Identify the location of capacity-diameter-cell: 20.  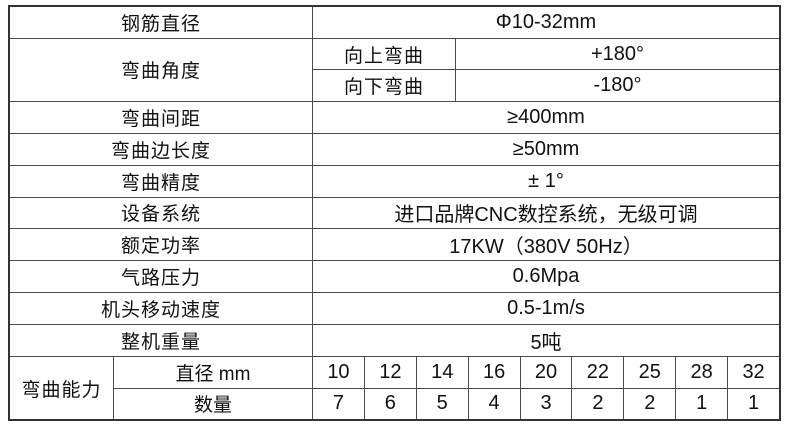
(545, 372).